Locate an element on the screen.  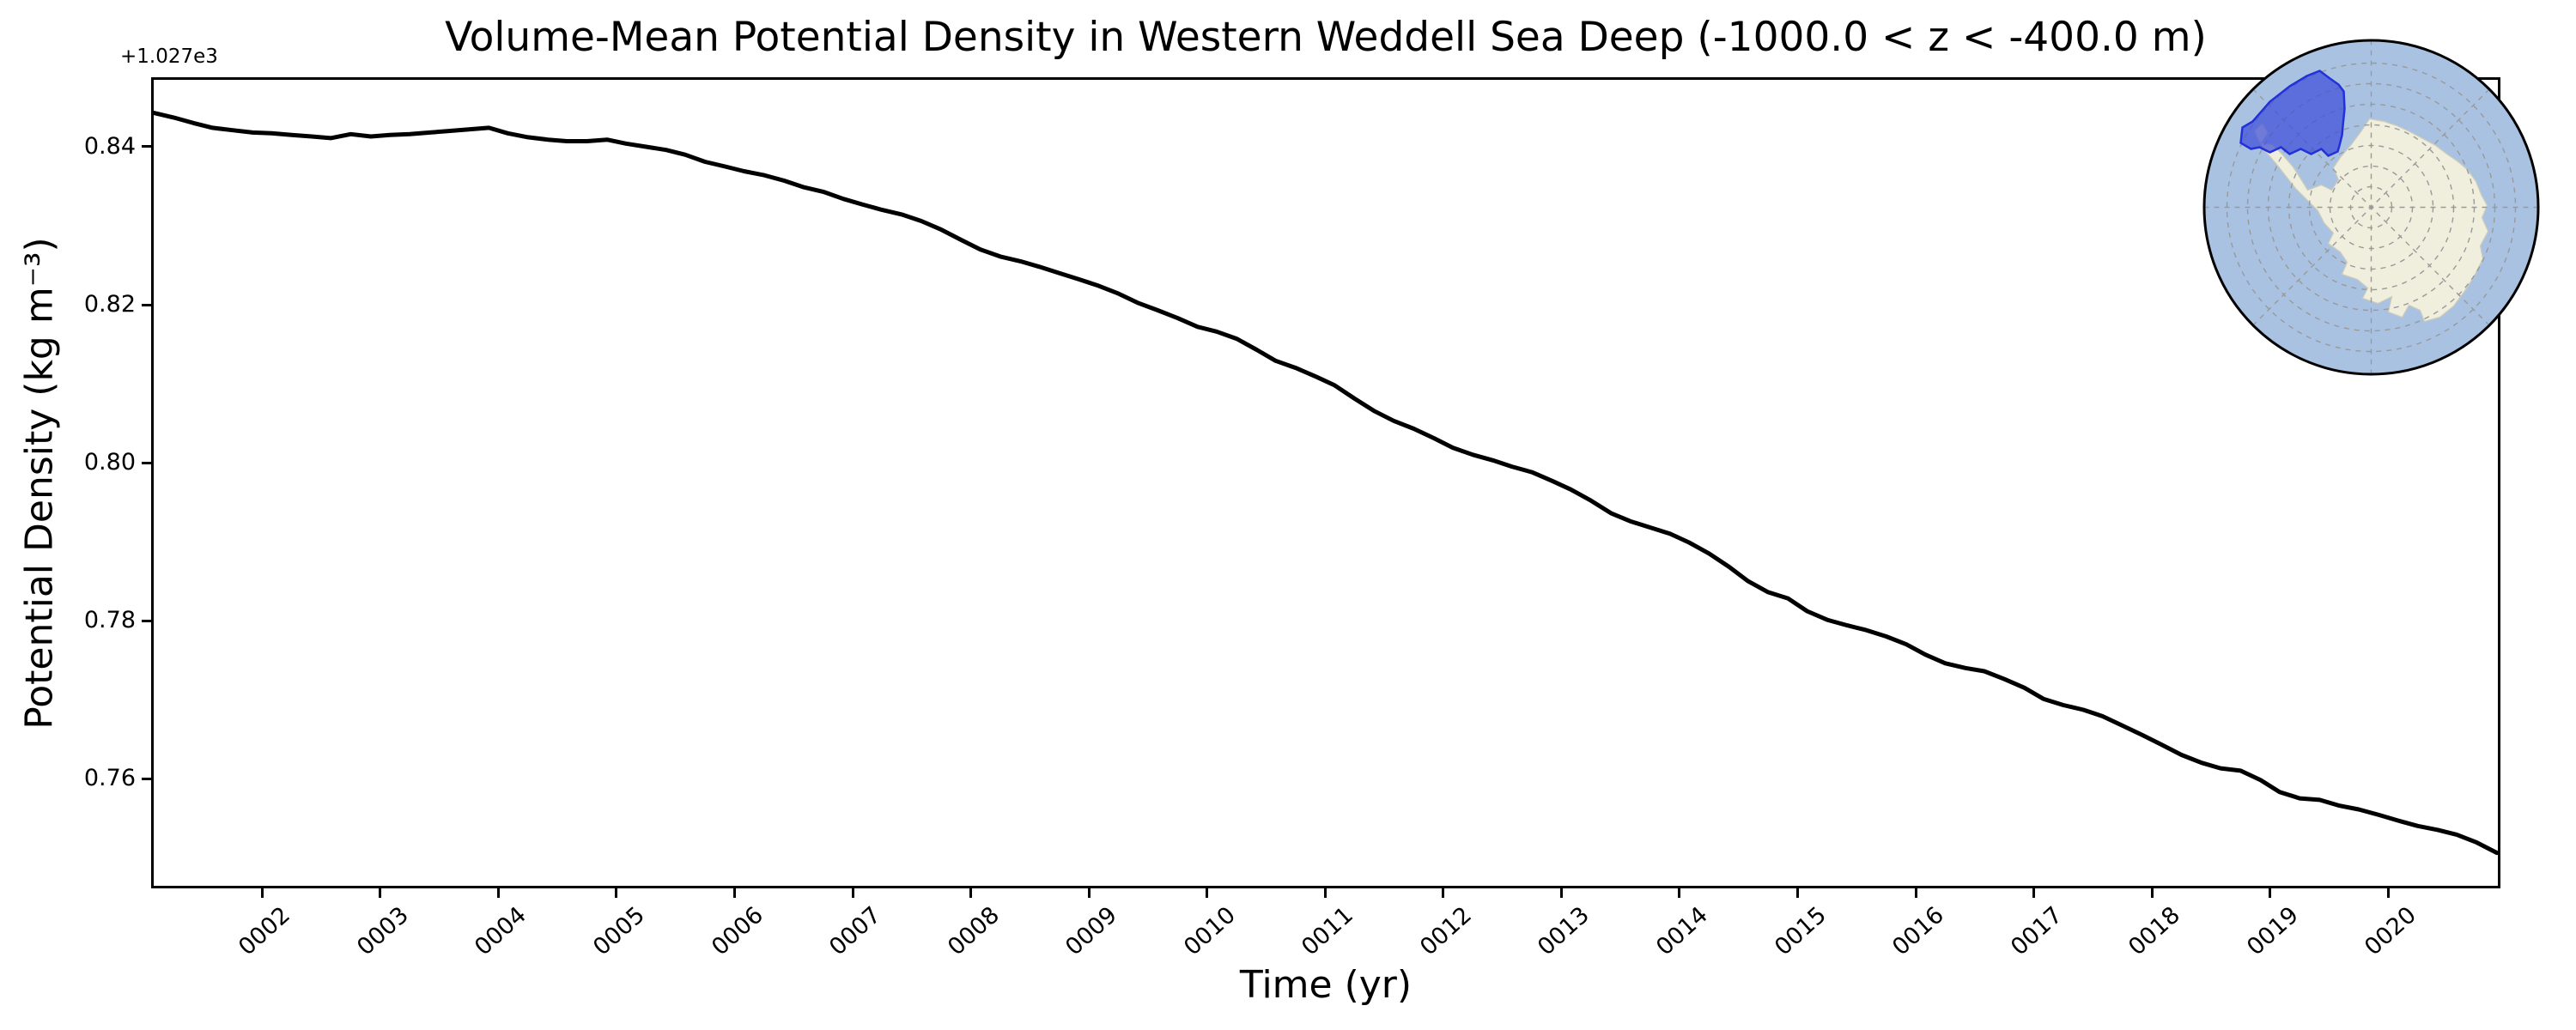
x-tick-label: 0009 is located at coordinates (1091, 931).